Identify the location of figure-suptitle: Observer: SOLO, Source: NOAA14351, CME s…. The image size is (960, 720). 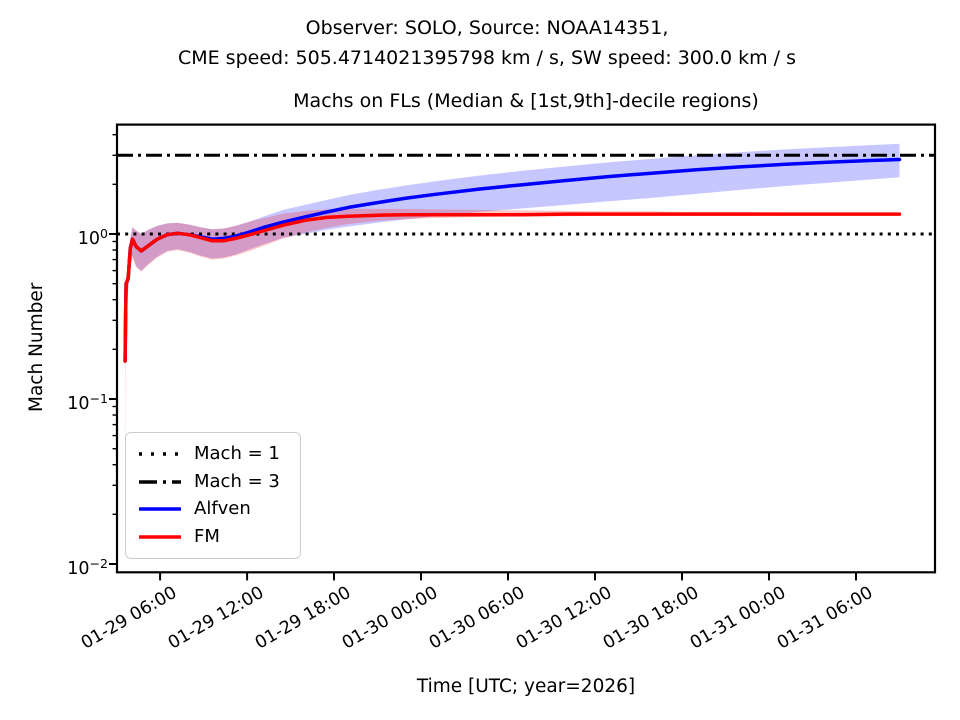
(483, 43).